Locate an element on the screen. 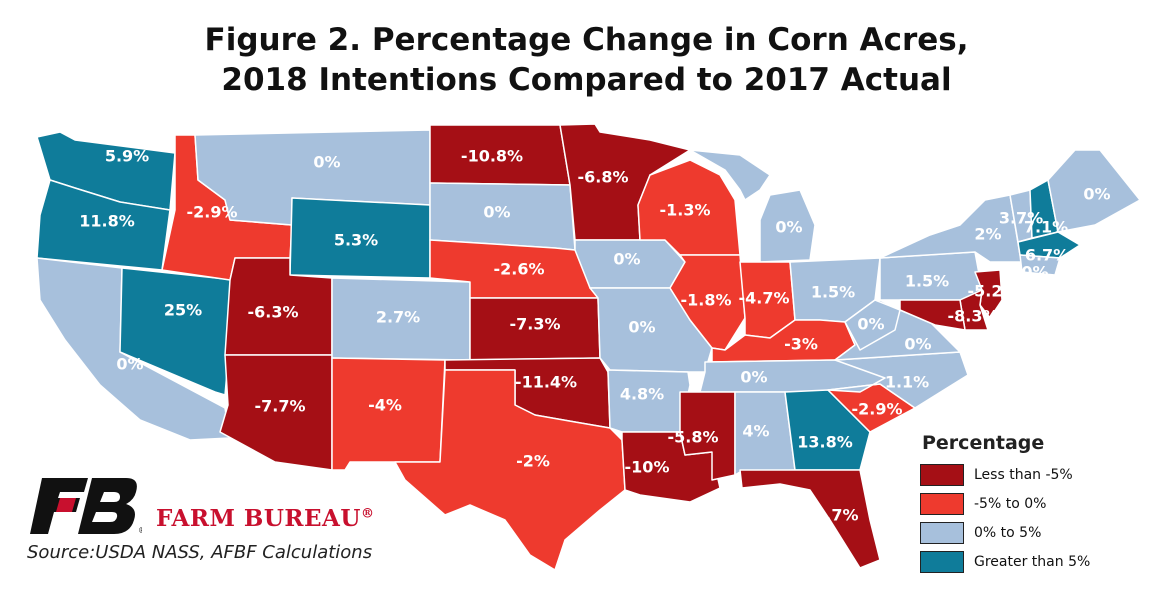 The height and width of the screenshot is (597, 1173). state-value-ny: 2% is located at coordinates (987, 234).